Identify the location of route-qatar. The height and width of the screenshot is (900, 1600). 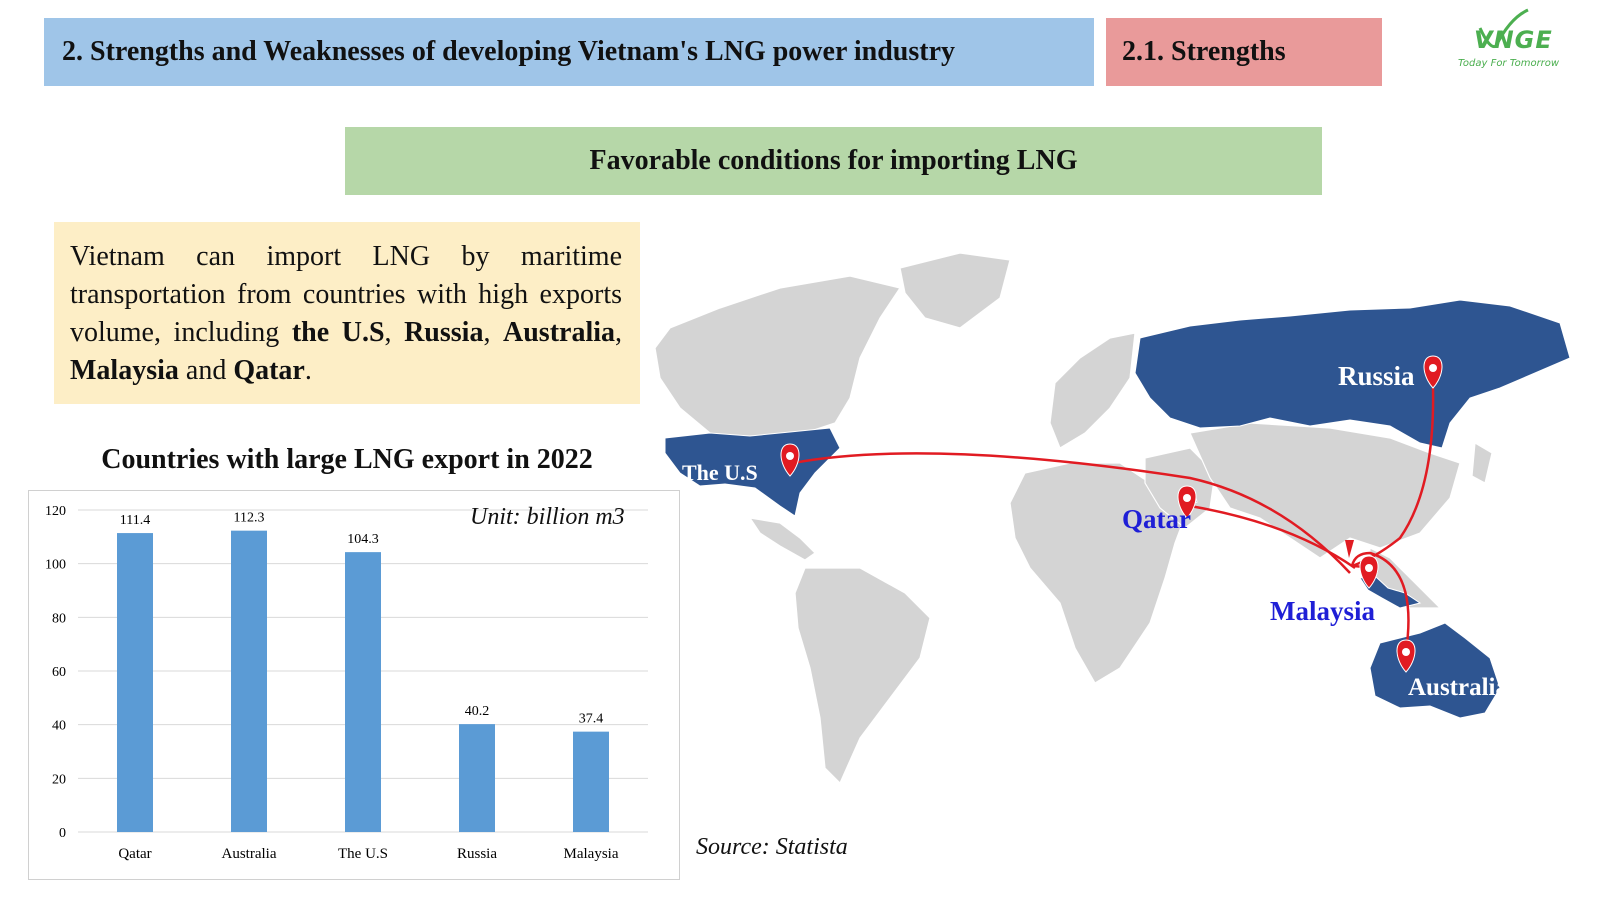
(1272, 537).